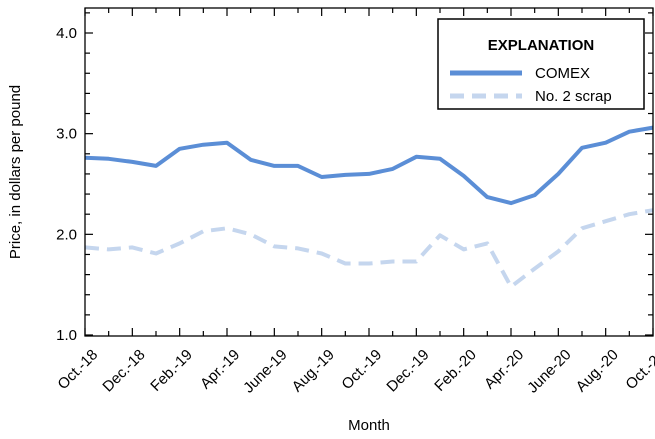 The image size is (655, 439). I want to click on x-axis-title: Month, so click(369, 425).